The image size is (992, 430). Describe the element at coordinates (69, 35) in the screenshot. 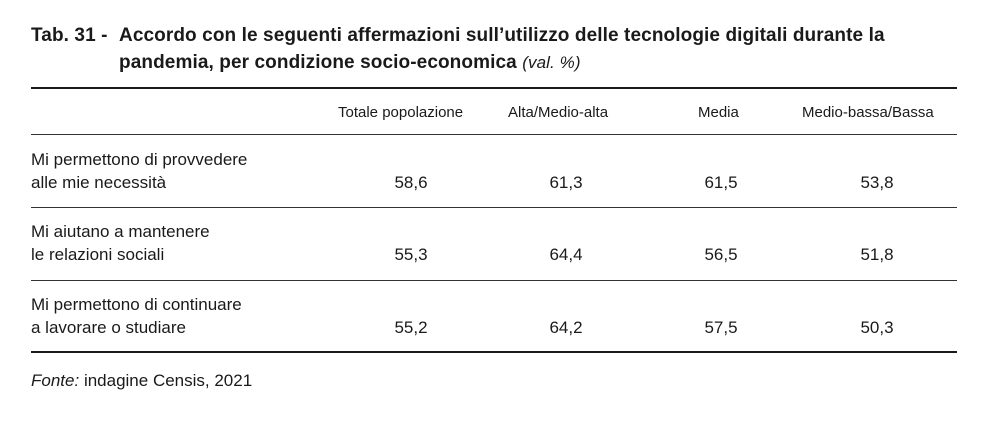

I see `table-number: Tab. 31 -` at that location.